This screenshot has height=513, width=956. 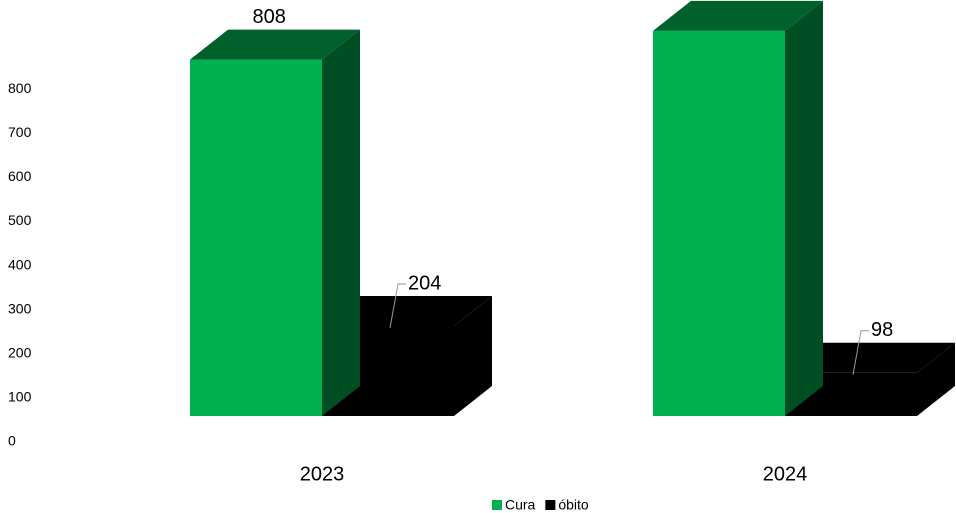 What do you see at coordinates (20, 176) in the screenshot?
I see `y-tick-label: 600` at bounding box center [20, 176].